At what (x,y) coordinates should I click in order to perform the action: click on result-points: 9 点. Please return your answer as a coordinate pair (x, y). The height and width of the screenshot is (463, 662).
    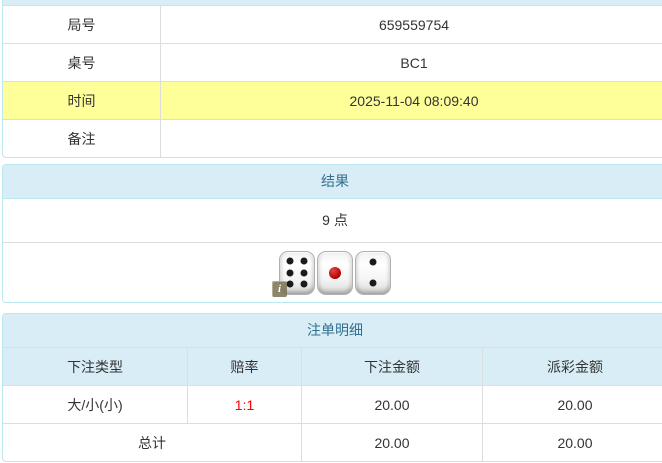
    Looking at the image, I should click on (332, 221).